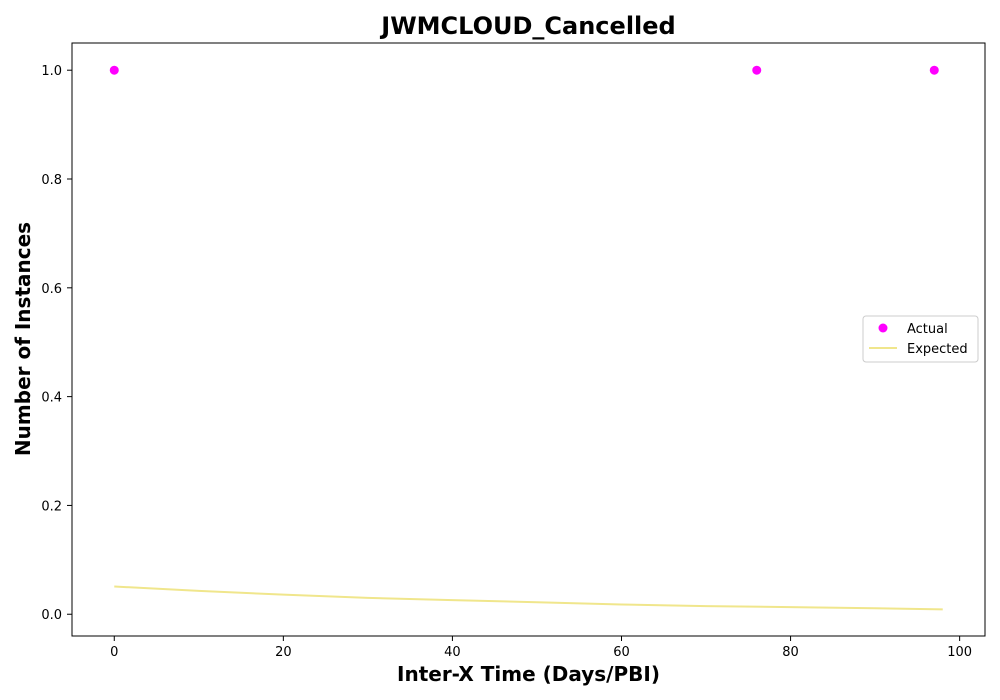 The width and height of the screenshot is (1000, 700). I want to click on y-tick-label: 0.8, so click(51, 180).